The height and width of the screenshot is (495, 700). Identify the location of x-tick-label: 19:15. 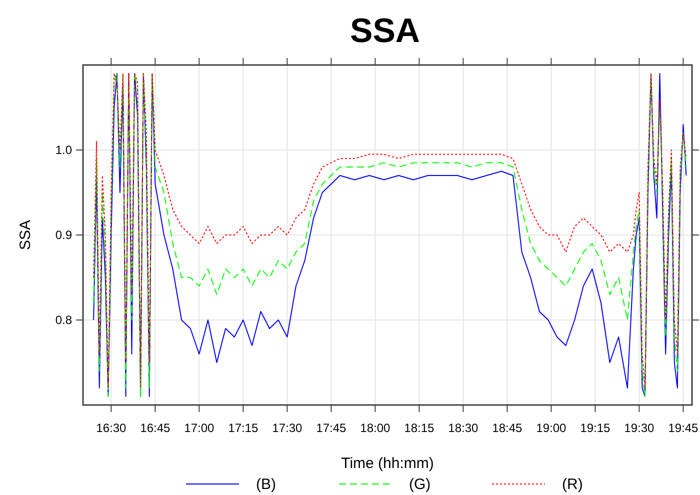
(595, 428).